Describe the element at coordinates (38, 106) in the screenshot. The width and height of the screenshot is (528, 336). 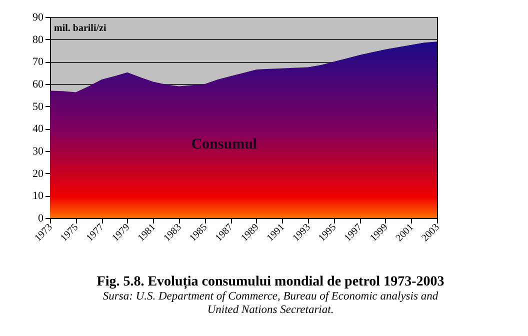
I see `y-tick-label: 50` at that location.